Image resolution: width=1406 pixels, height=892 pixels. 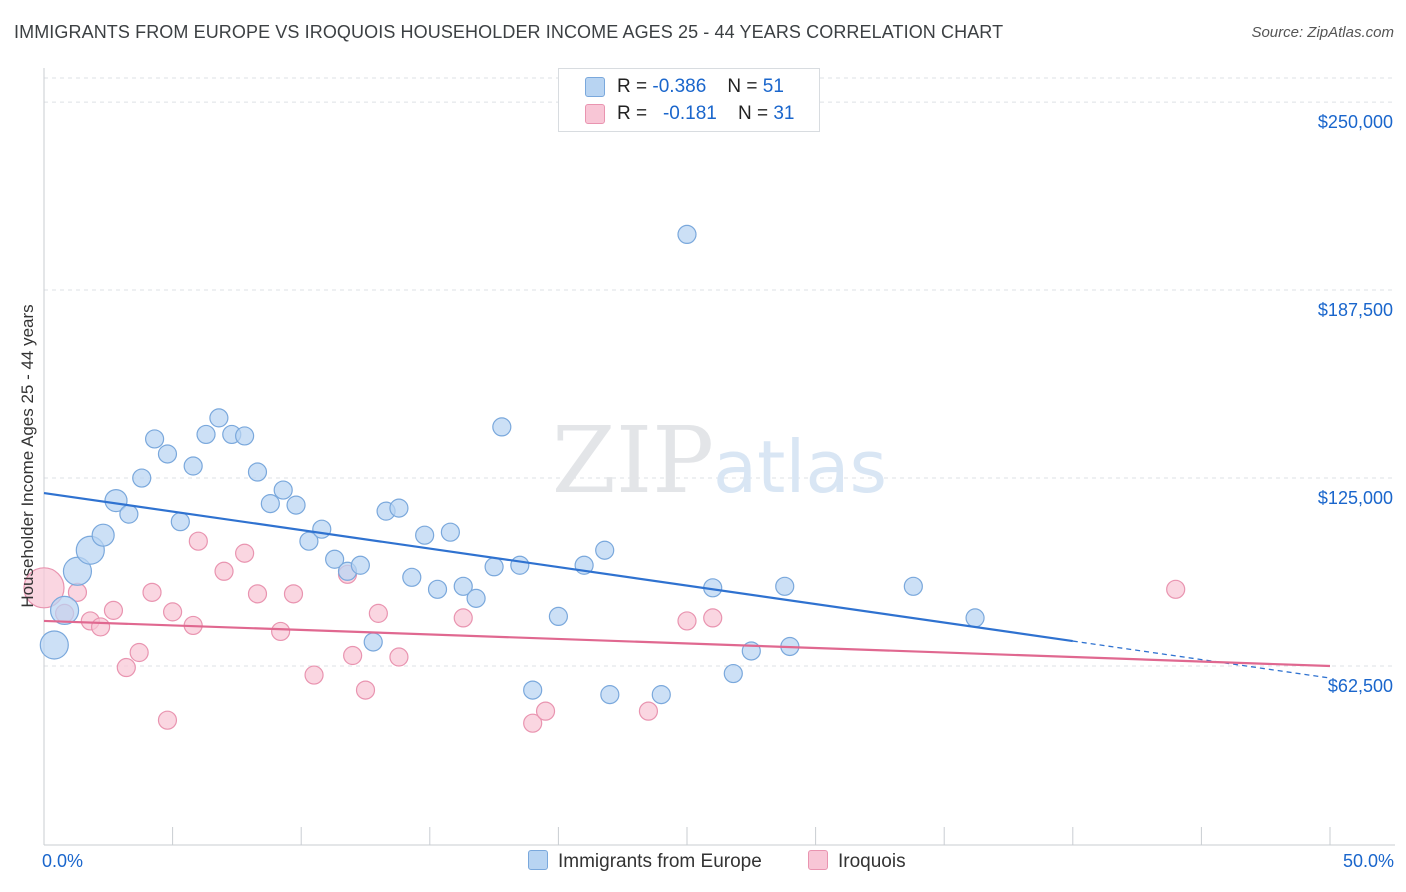 What do you see at coordinates (1355, 310) in the screenshot?
I see `y-tick-label: $187,500` at bounding box center [1355, 310].